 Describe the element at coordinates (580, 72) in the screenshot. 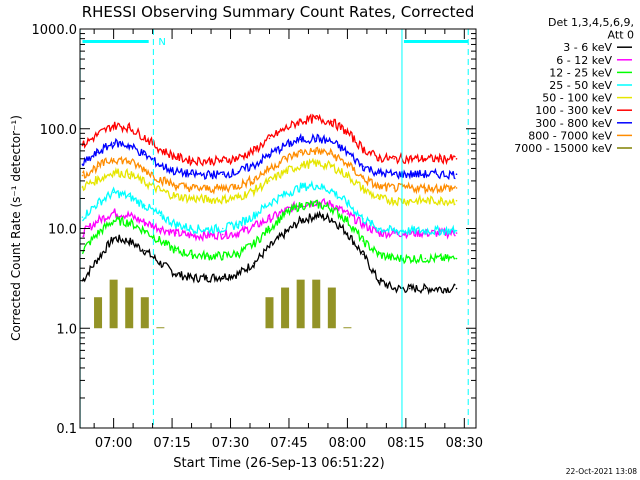

I see `legend-label: 12 - 25 keV` at that location.